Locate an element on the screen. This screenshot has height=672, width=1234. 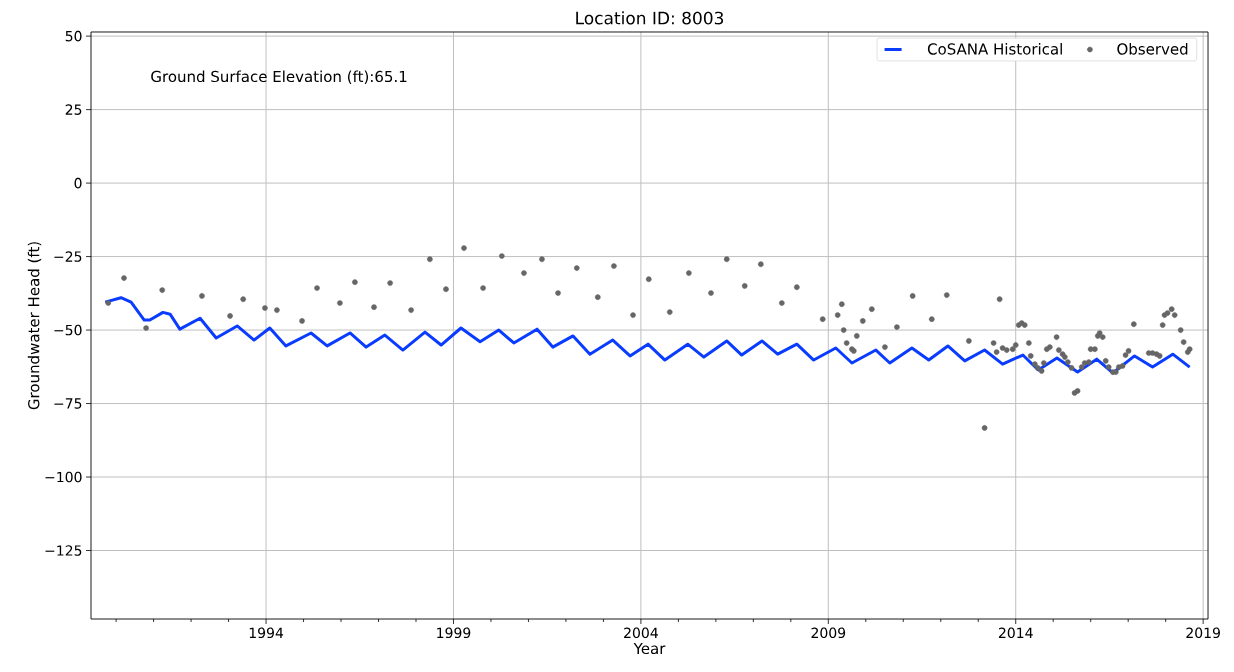
y-tick-label: −75 is located at coordinates (68, 403).